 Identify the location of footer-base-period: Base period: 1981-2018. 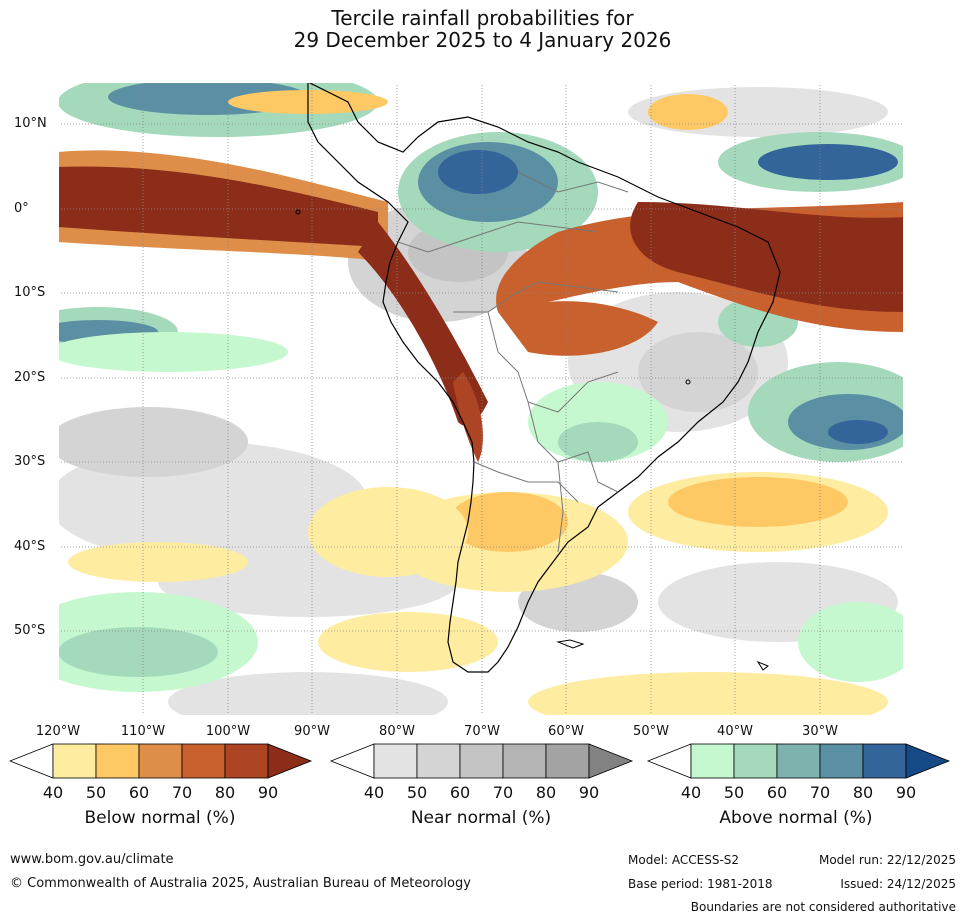
(700, 884).